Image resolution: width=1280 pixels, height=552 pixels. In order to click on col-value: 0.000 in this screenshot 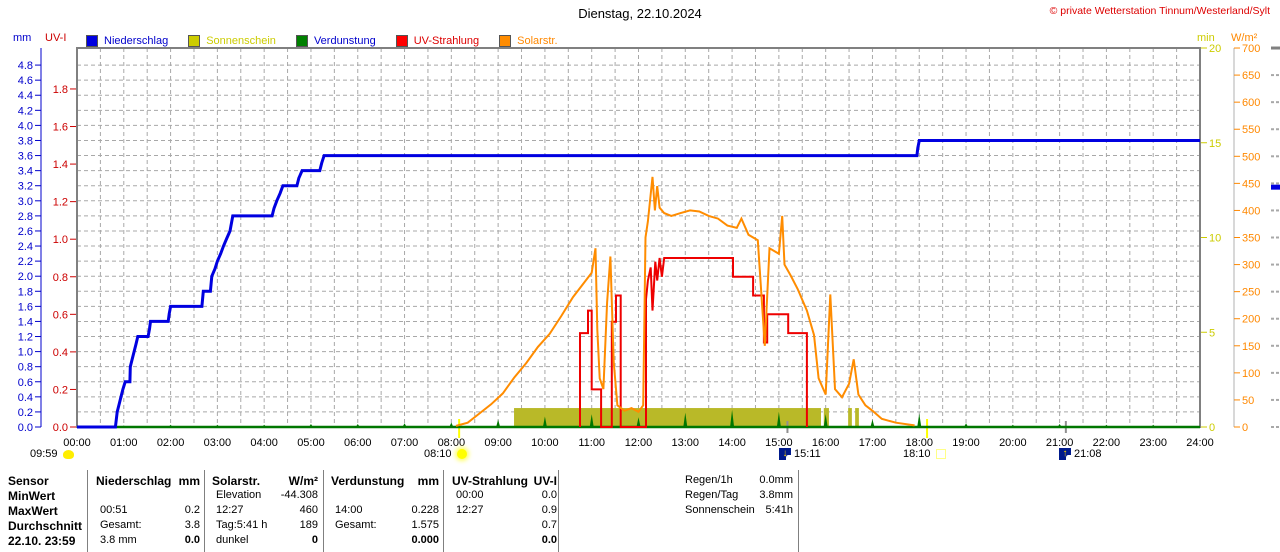, I will do `click(425, 540)`.